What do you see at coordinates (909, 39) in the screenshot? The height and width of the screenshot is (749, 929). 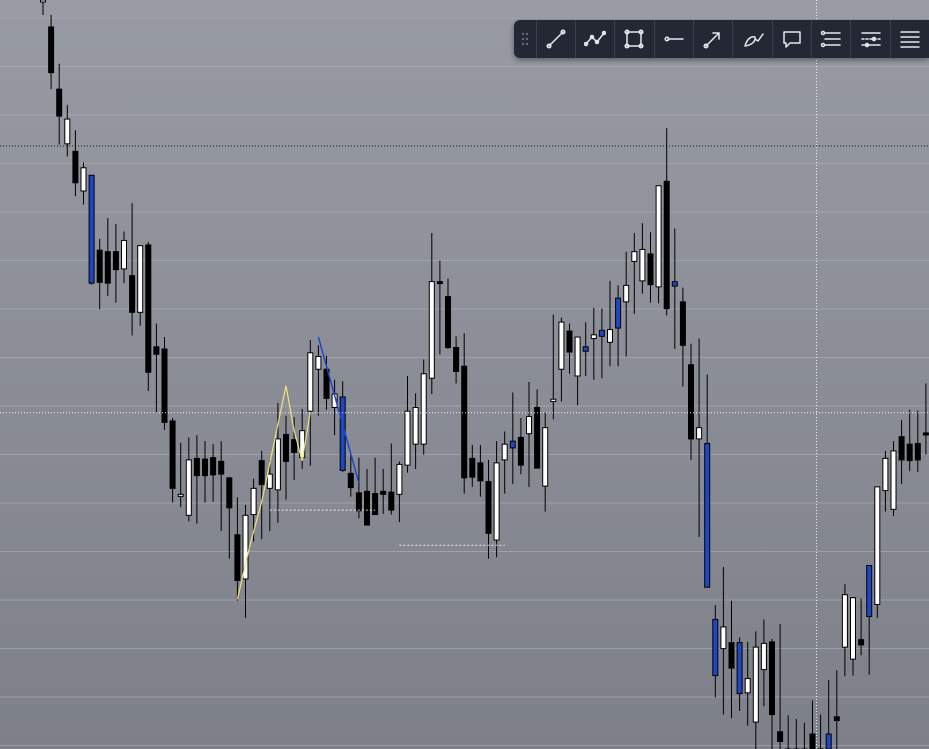 I see `menu-button` at bounding box center [909, 39].